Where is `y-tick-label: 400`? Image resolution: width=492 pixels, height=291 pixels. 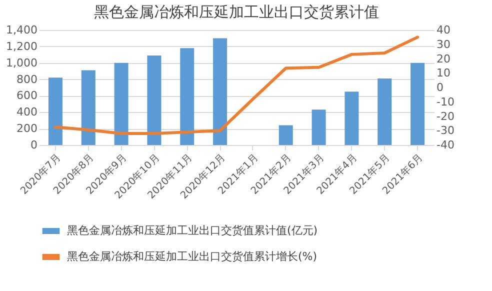
y-tick-label: 400 is located at coordinates (27, 112).